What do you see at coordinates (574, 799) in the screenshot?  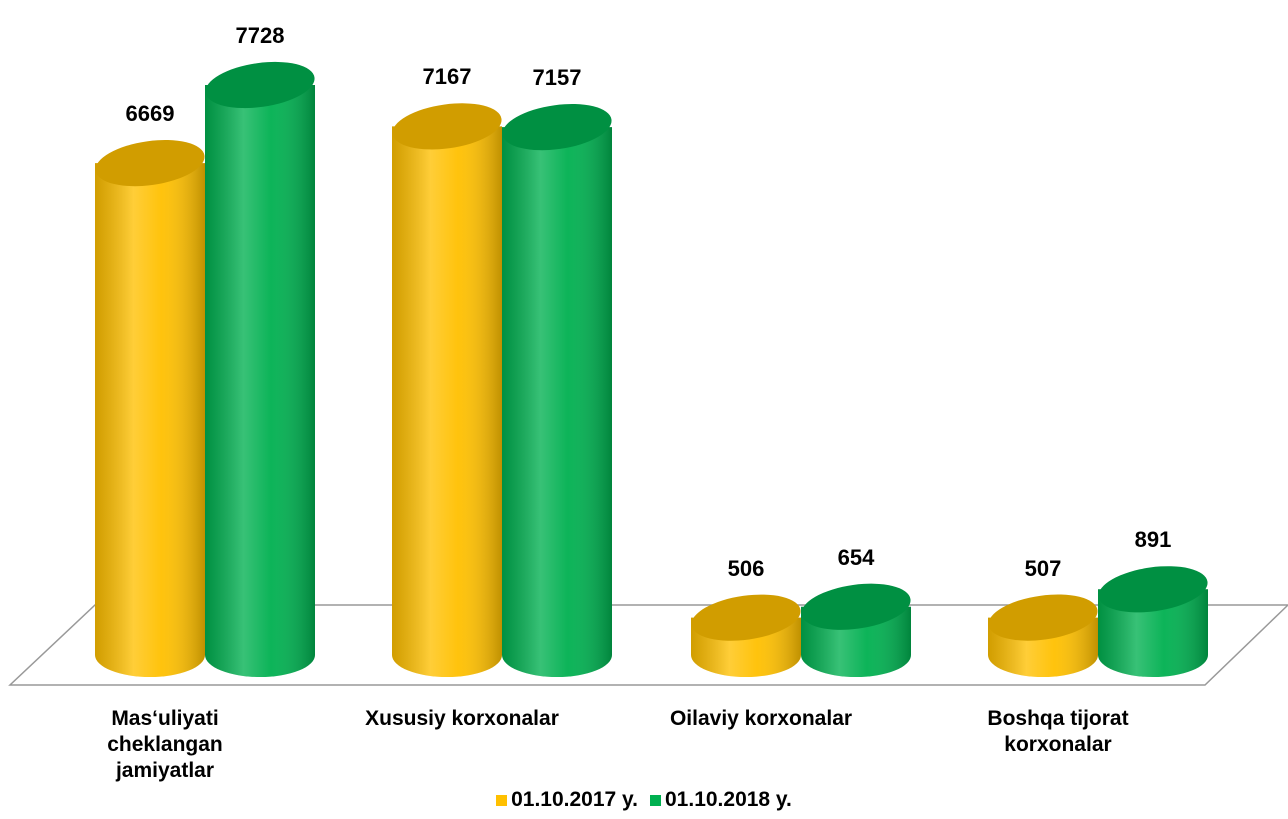 I see `legend-label: 01.10.2017 y.` at bounding box center [574, 799].